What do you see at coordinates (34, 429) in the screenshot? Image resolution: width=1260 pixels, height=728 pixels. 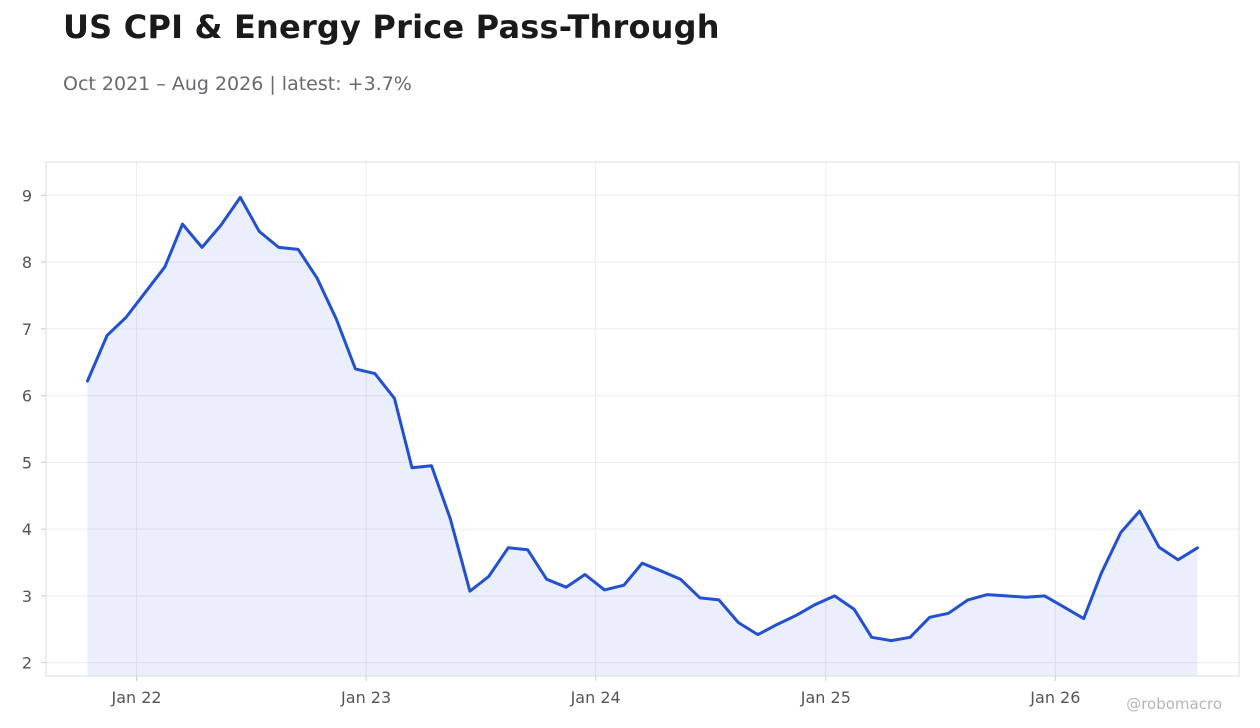 I see `y-axis: 2 3 4 5 6 7 8 9` at bounding box center [34, 429].